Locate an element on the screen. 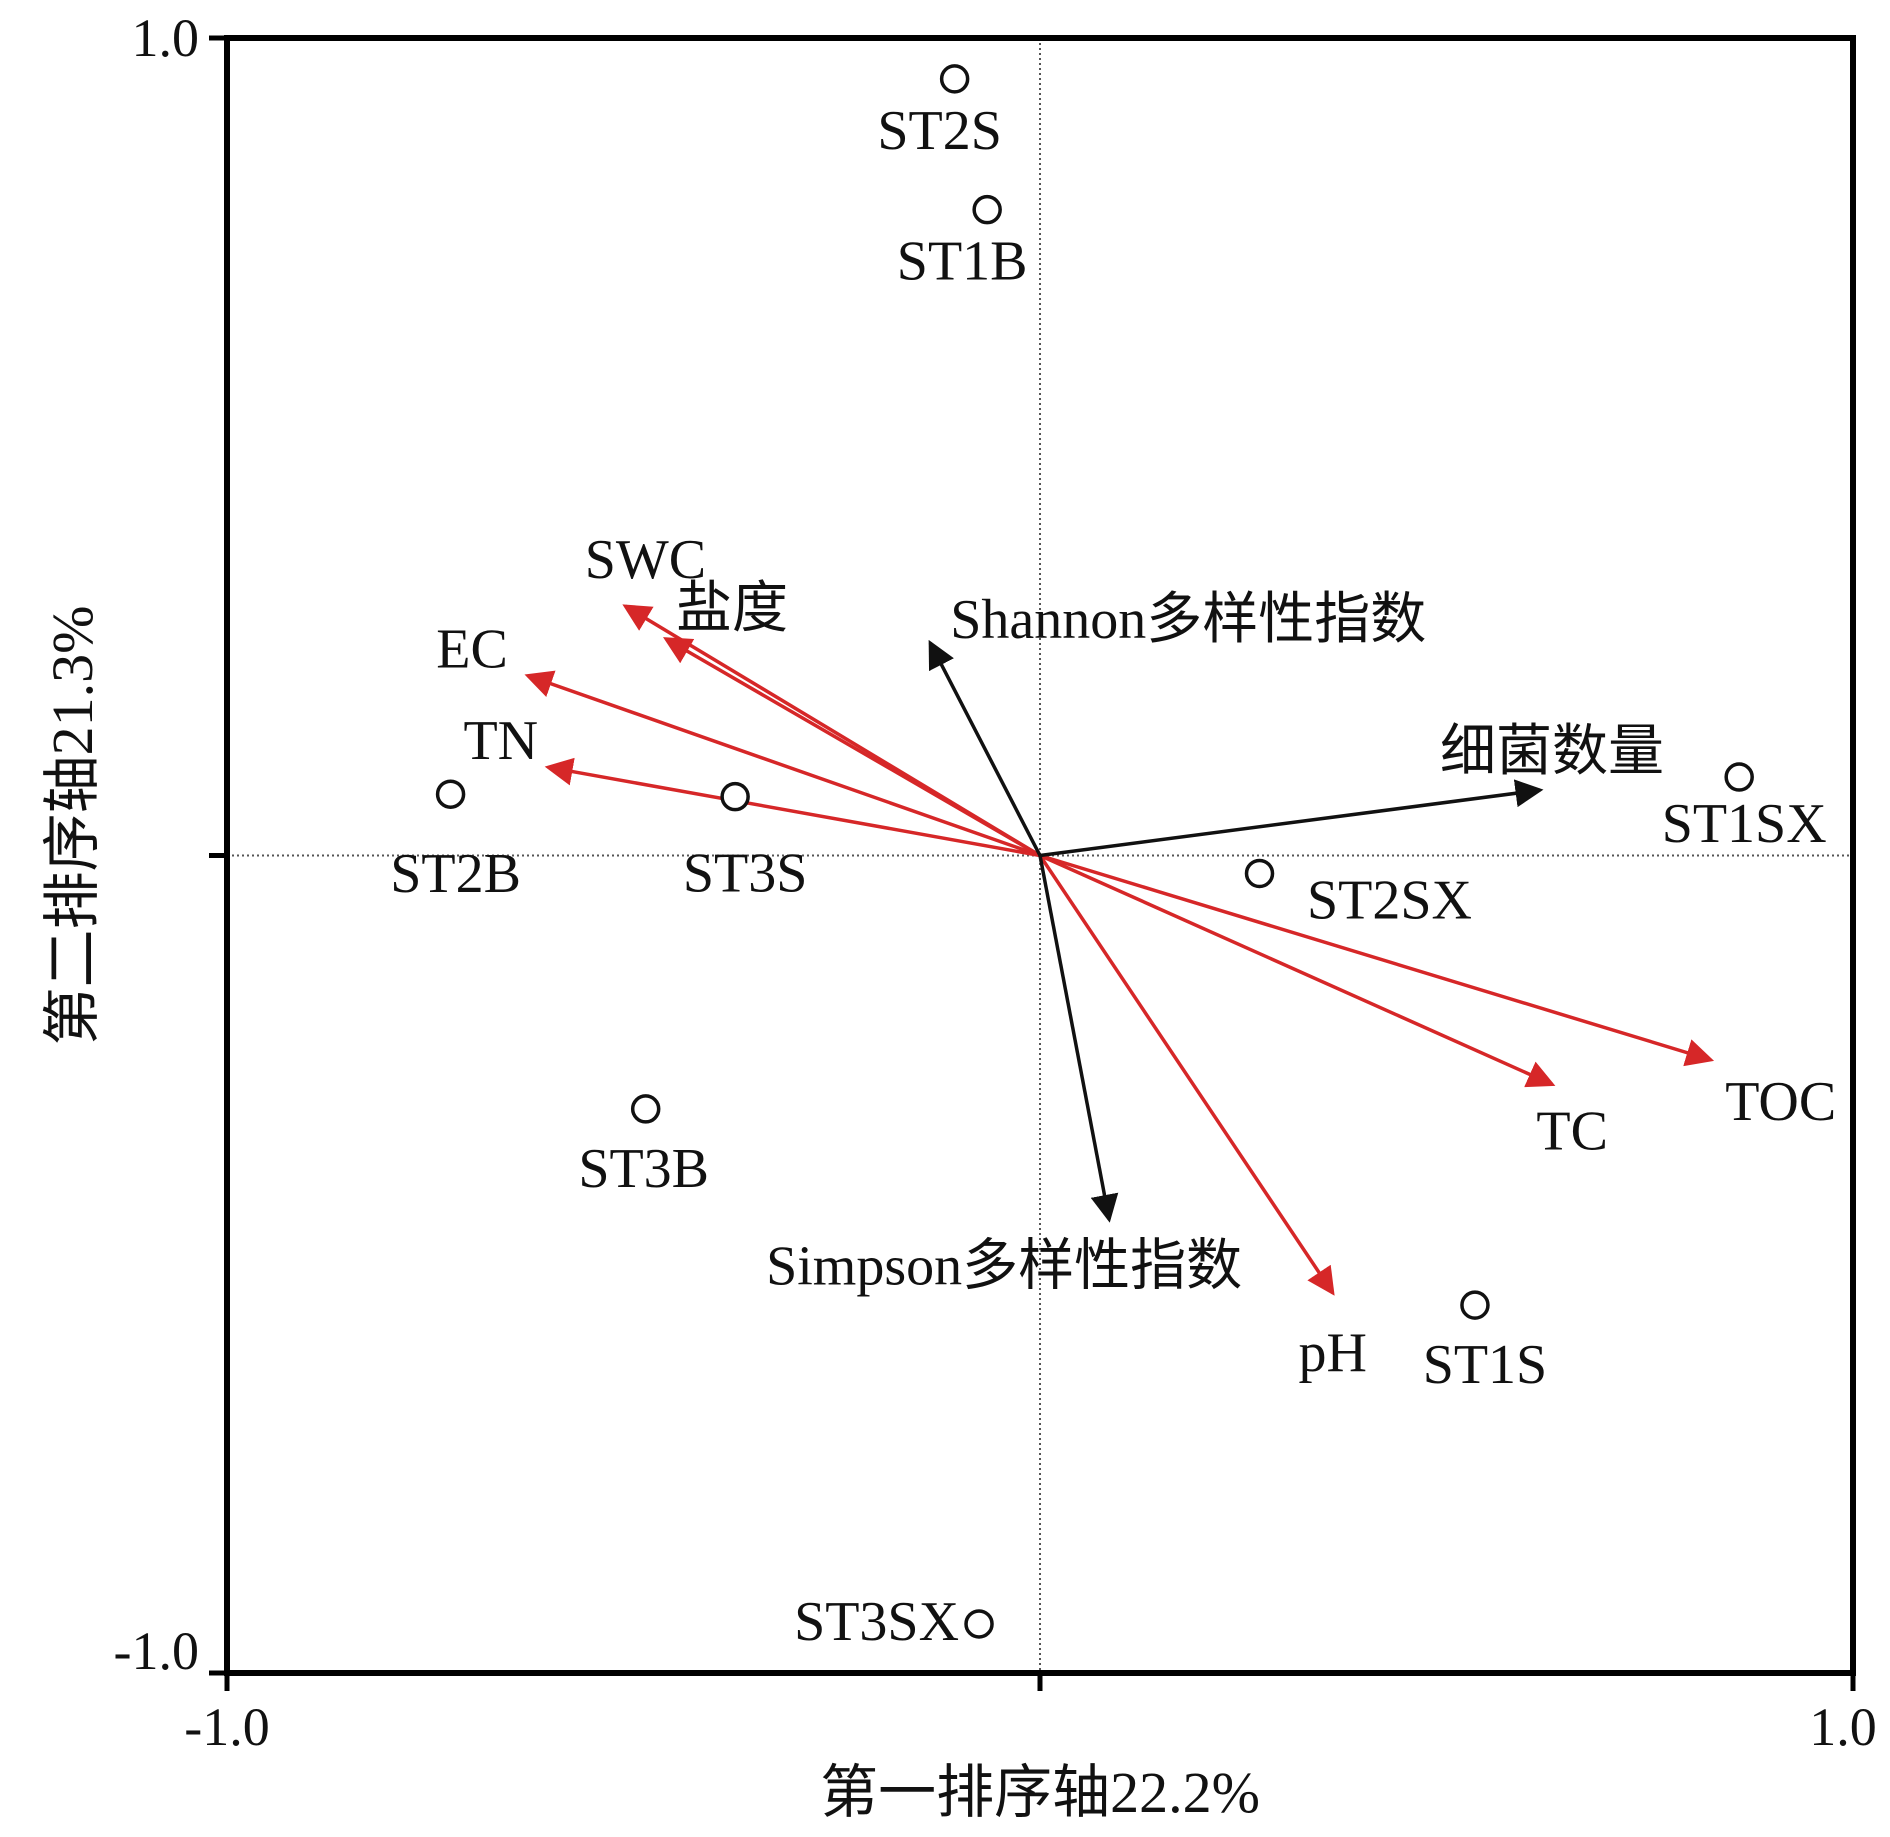  response-vector-label: Shannon多样性指数 is located at coordinates (1188, 620).